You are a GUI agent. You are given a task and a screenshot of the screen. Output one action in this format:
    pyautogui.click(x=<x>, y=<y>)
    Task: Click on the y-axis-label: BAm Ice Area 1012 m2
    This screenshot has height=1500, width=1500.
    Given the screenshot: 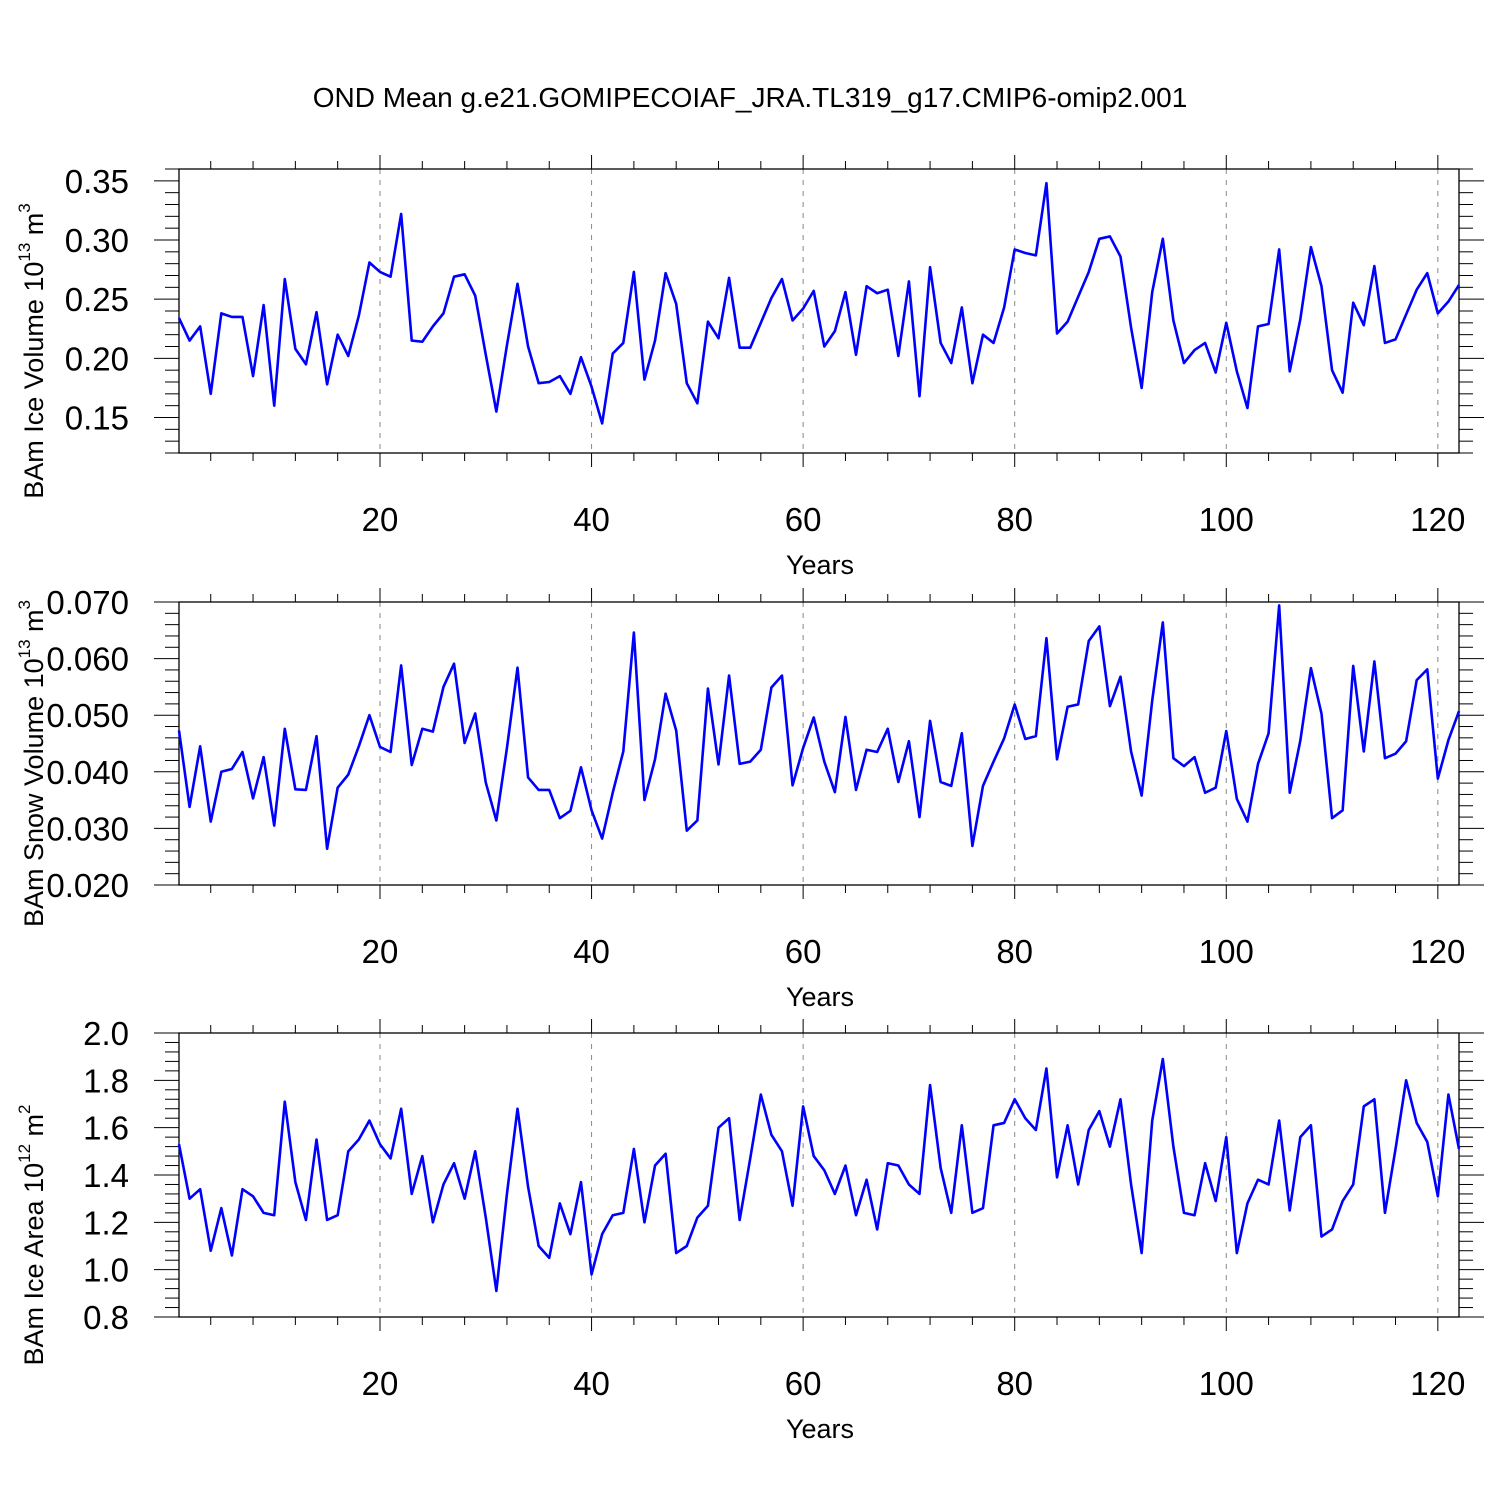 What is the action you would take?
    pyautogui.click(x=32, y=1235)
    